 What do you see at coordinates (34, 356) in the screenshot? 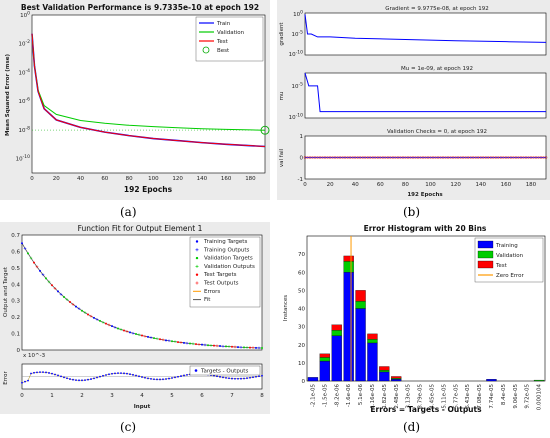
I see `fit-exponent: x 10^-3` at bounding box center [34, 356].